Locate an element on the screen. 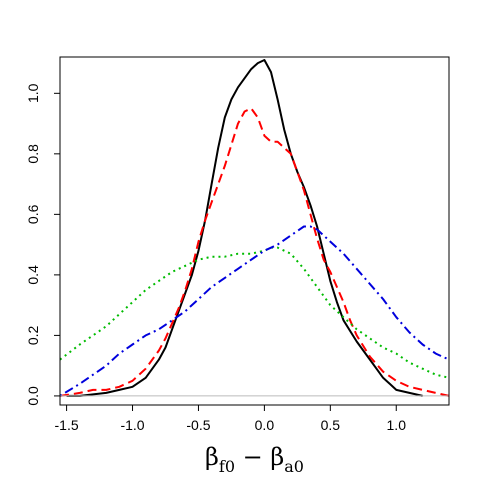  x-tick-label: 1.0 is located at coordinates (397, 425).